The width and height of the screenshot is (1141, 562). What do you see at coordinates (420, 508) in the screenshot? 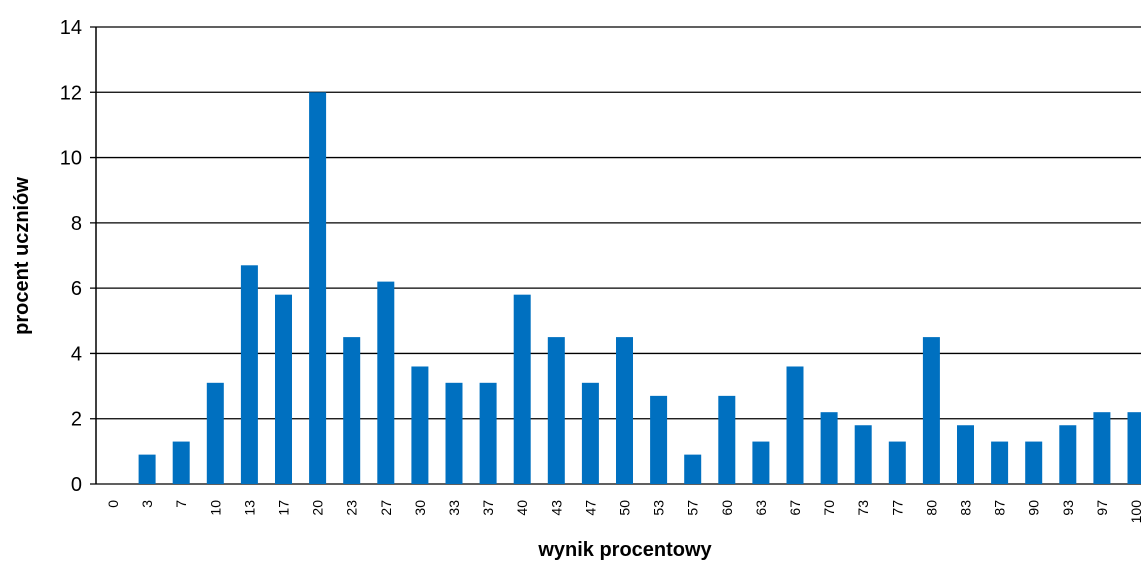
I see `x-tick-label: 30` at bounding box center [420, 508].